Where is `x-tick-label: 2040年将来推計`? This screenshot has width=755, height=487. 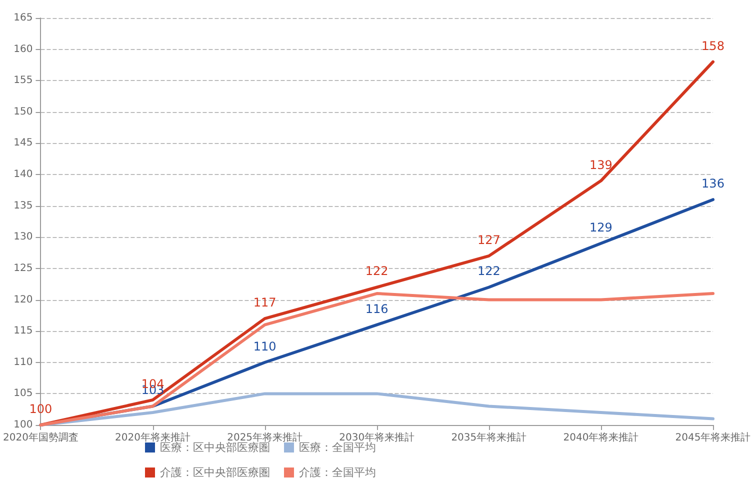 x-tick-label: 2040年将来推計 is located at coordinates (601, 438).